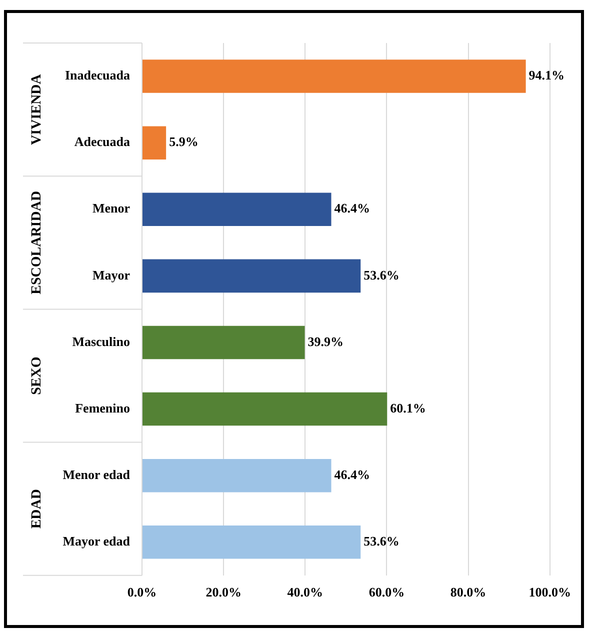  Describe the element at coordinates (183, 142) in the screenshot. I see `data-label: 5.9%` at that location.